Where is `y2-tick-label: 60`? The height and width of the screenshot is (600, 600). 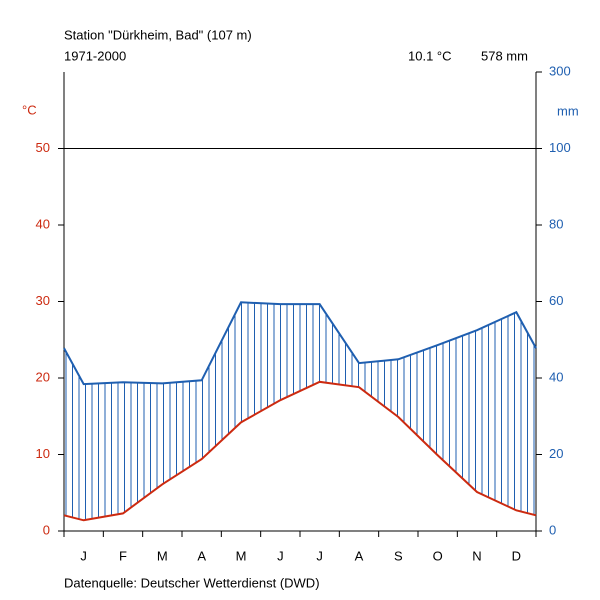
y2-tick-label: 60 is located at coordinates (556, 300).